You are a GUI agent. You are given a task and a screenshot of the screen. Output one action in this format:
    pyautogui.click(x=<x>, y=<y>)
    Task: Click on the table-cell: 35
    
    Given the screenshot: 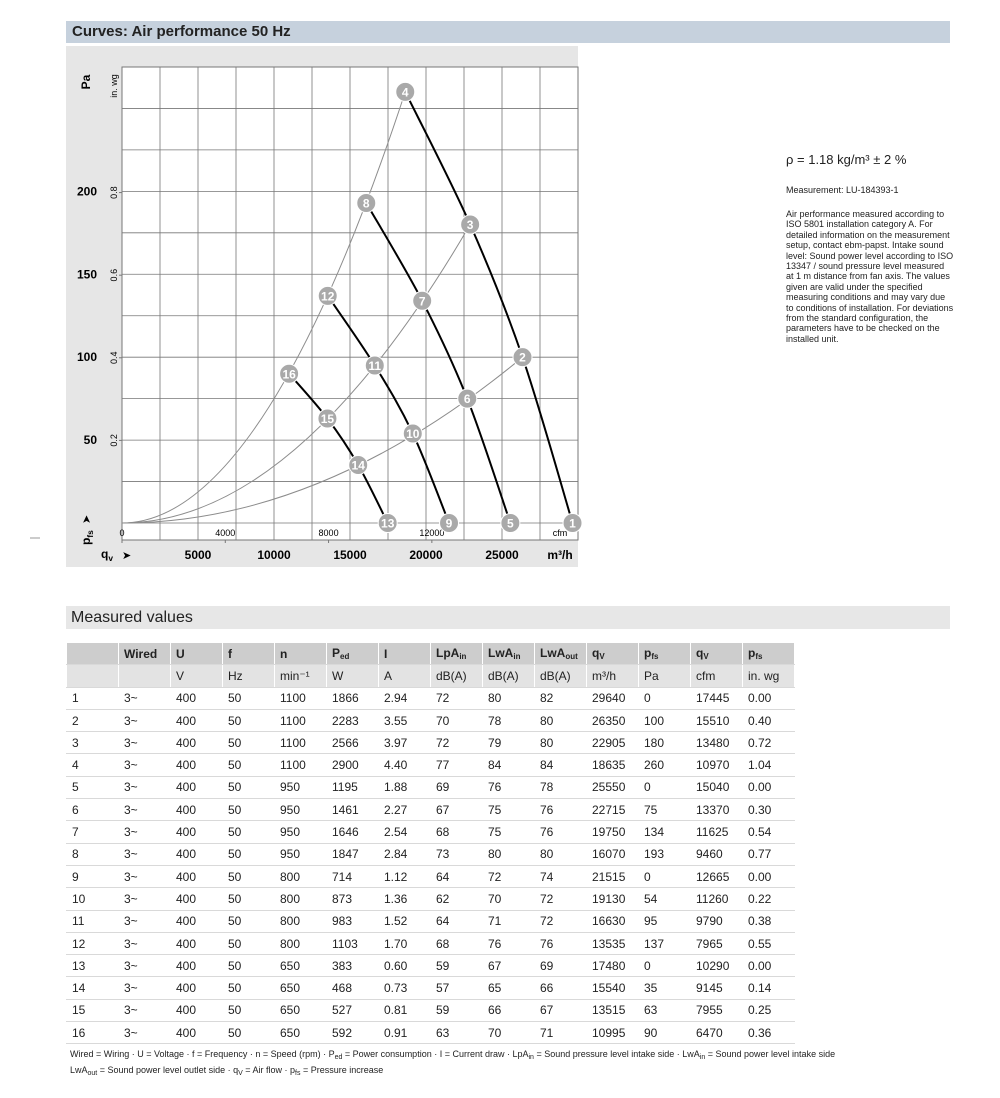 What is the action you would take?
    pyautogui.click(x=664, y=988)
    